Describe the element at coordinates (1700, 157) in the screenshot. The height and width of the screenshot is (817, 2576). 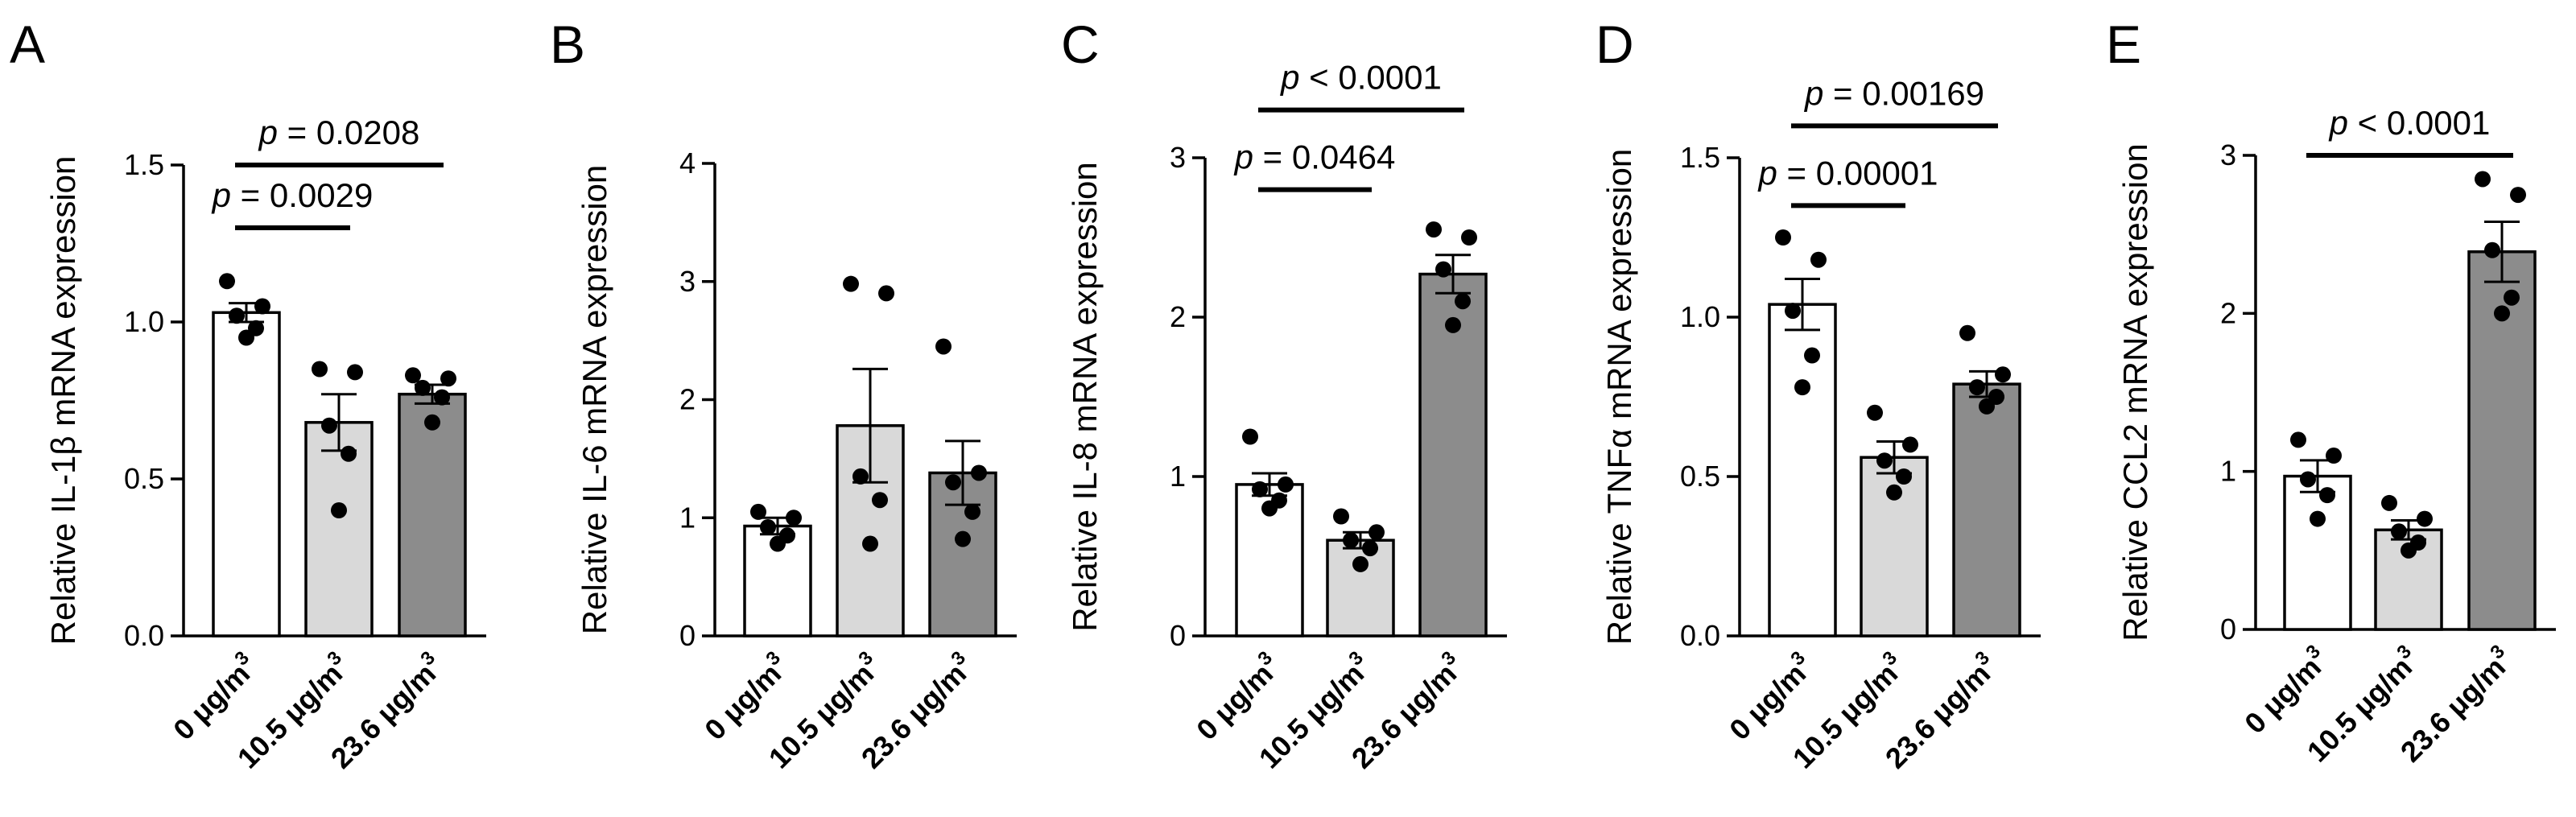
I see `panel-d-y-tick-label: 1.5` at that location.